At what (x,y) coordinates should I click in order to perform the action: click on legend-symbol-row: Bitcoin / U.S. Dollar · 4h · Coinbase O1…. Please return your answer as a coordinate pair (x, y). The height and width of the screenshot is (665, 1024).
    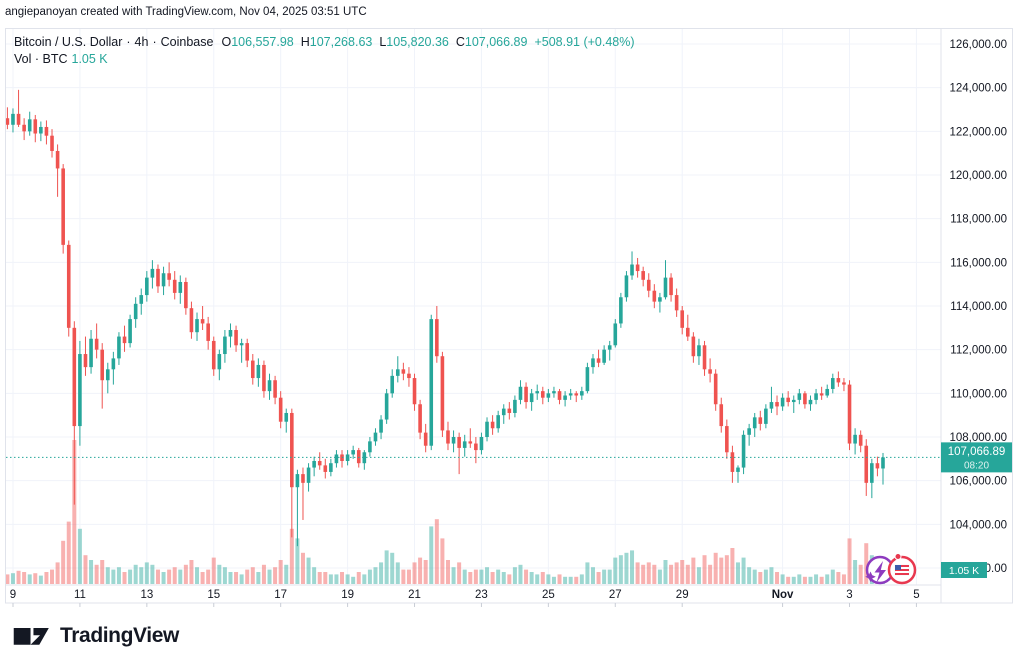
    Looking at the image, I should click on (324, 42).